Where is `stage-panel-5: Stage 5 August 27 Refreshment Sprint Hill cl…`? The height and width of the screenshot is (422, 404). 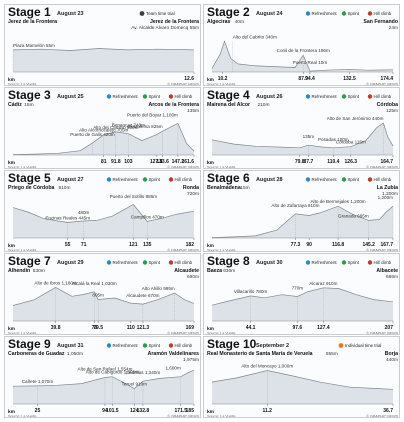
stage-panel-5: Stage 5 August 27 Refreshment Sprint Hill cl… is located at coordinates (102, 211).